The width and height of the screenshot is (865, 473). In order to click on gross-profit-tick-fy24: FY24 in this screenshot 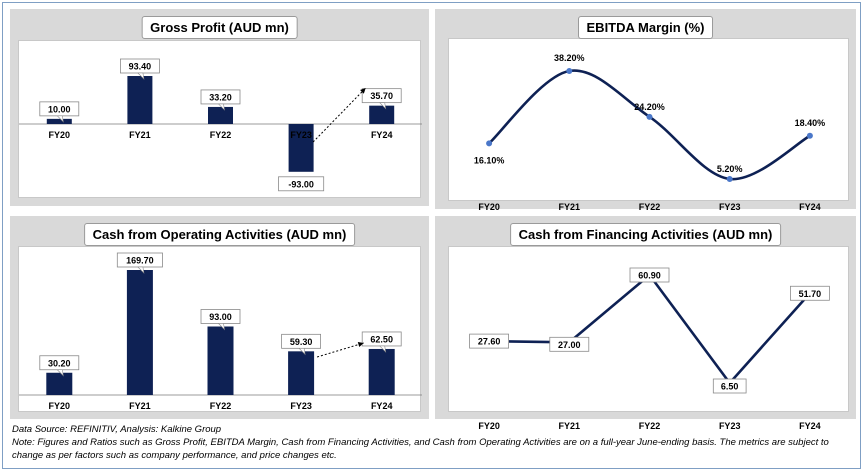, I will do `click(382, 135)`.